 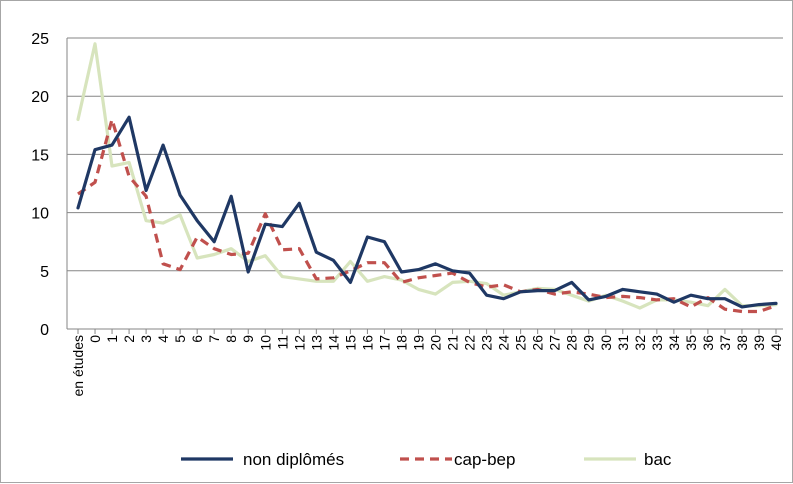 What do you see at coordinates (40, 214) in the screenshot?
I see `y-tick-label: 10` at bounding box center [40, 214].